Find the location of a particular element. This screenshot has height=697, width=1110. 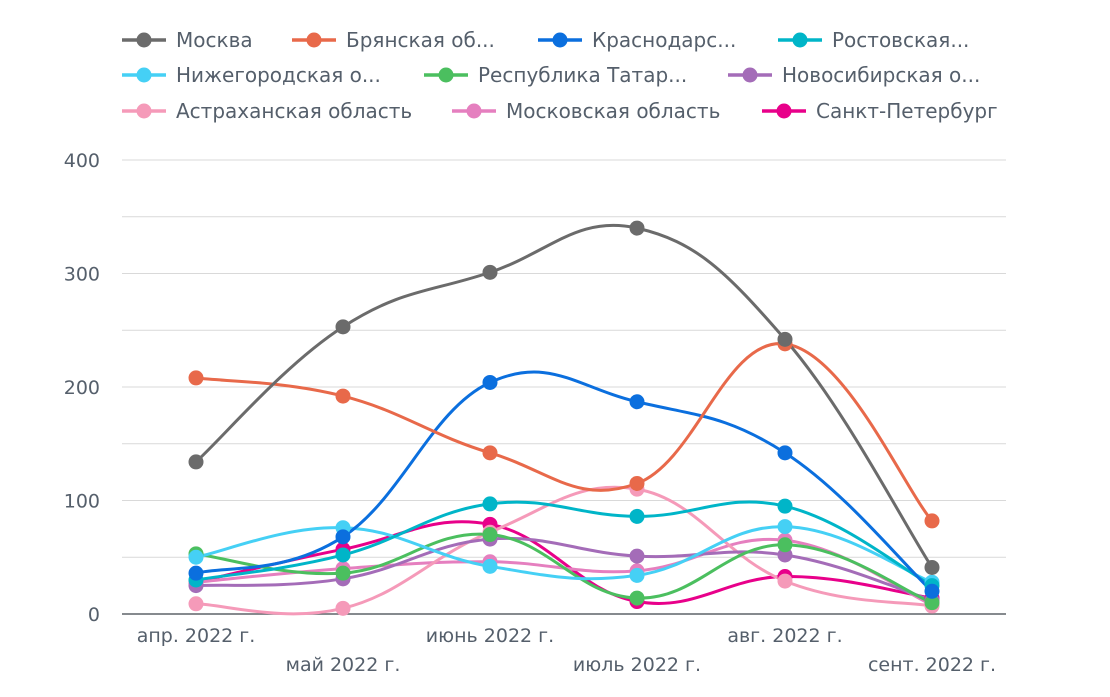

legend-item: Санкт-Петербург is located at coordinates (880, 111).